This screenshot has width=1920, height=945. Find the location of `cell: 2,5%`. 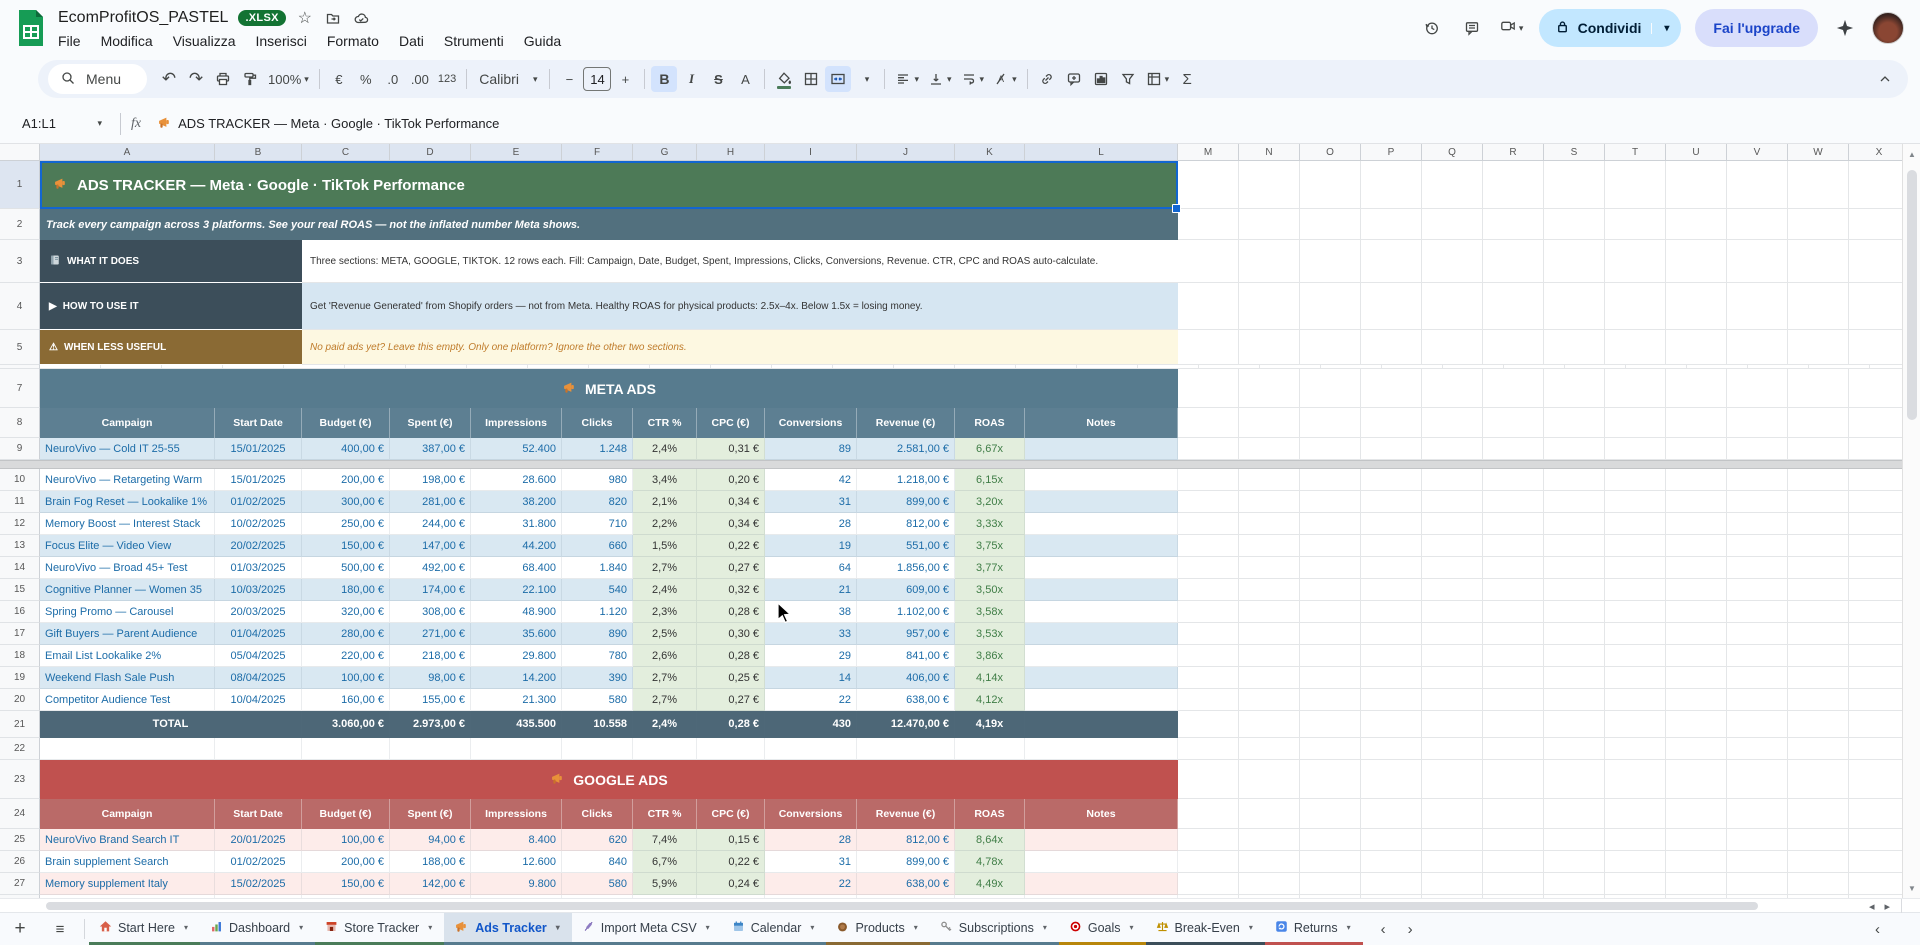

cell: 2,5% is located at coordinates (665, 634).